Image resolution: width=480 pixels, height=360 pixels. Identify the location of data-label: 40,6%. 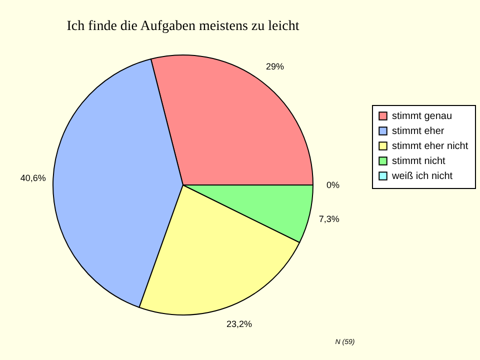
(33, 177).